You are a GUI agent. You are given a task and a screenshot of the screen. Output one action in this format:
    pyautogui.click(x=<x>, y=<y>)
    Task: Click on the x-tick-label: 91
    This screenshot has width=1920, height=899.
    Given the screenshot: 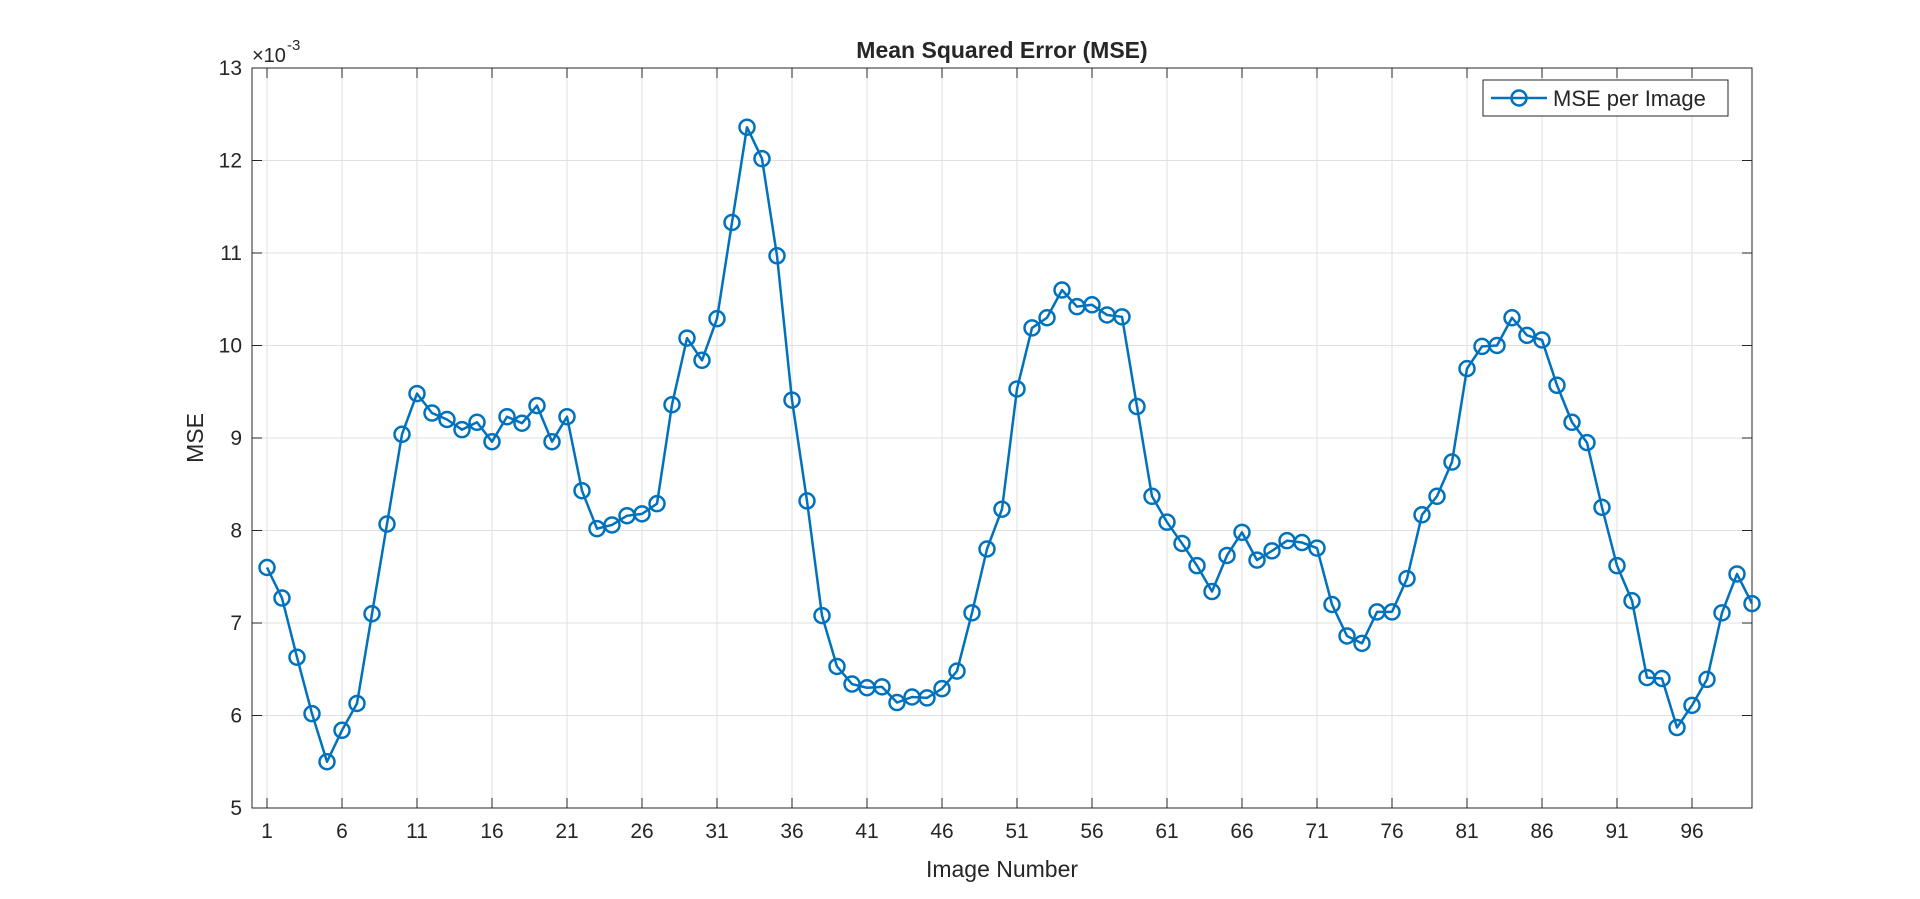 What is the action you would take?
    pyautogui.click(x=1616, y=831)
    